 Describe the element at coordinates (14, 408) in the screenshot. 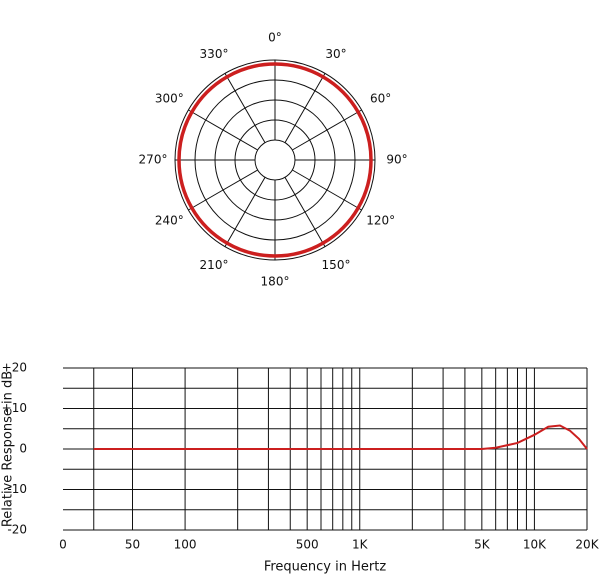

I see `y-tick-label: +10` at that location.